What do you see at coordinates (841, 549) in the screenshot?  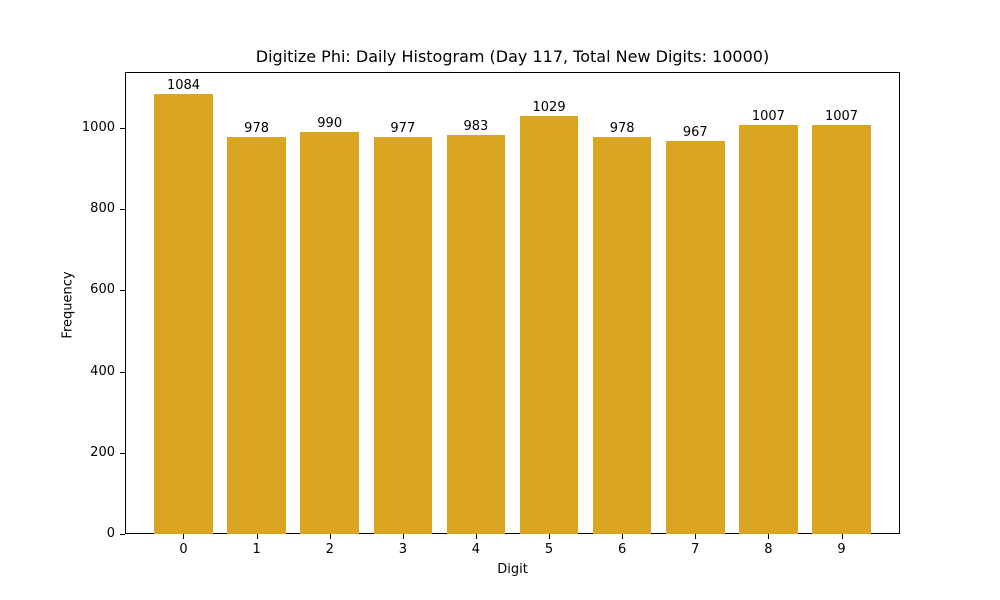 I see `x-tick-label: 9` at bounding box center [841, 549].